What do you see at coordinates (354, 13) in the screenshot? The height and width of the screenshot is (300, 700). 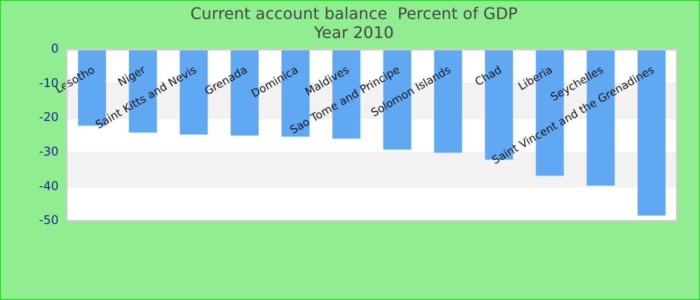 I see `chart-title: Current account balance Percent of GDP` at bounding box center [354, 13].